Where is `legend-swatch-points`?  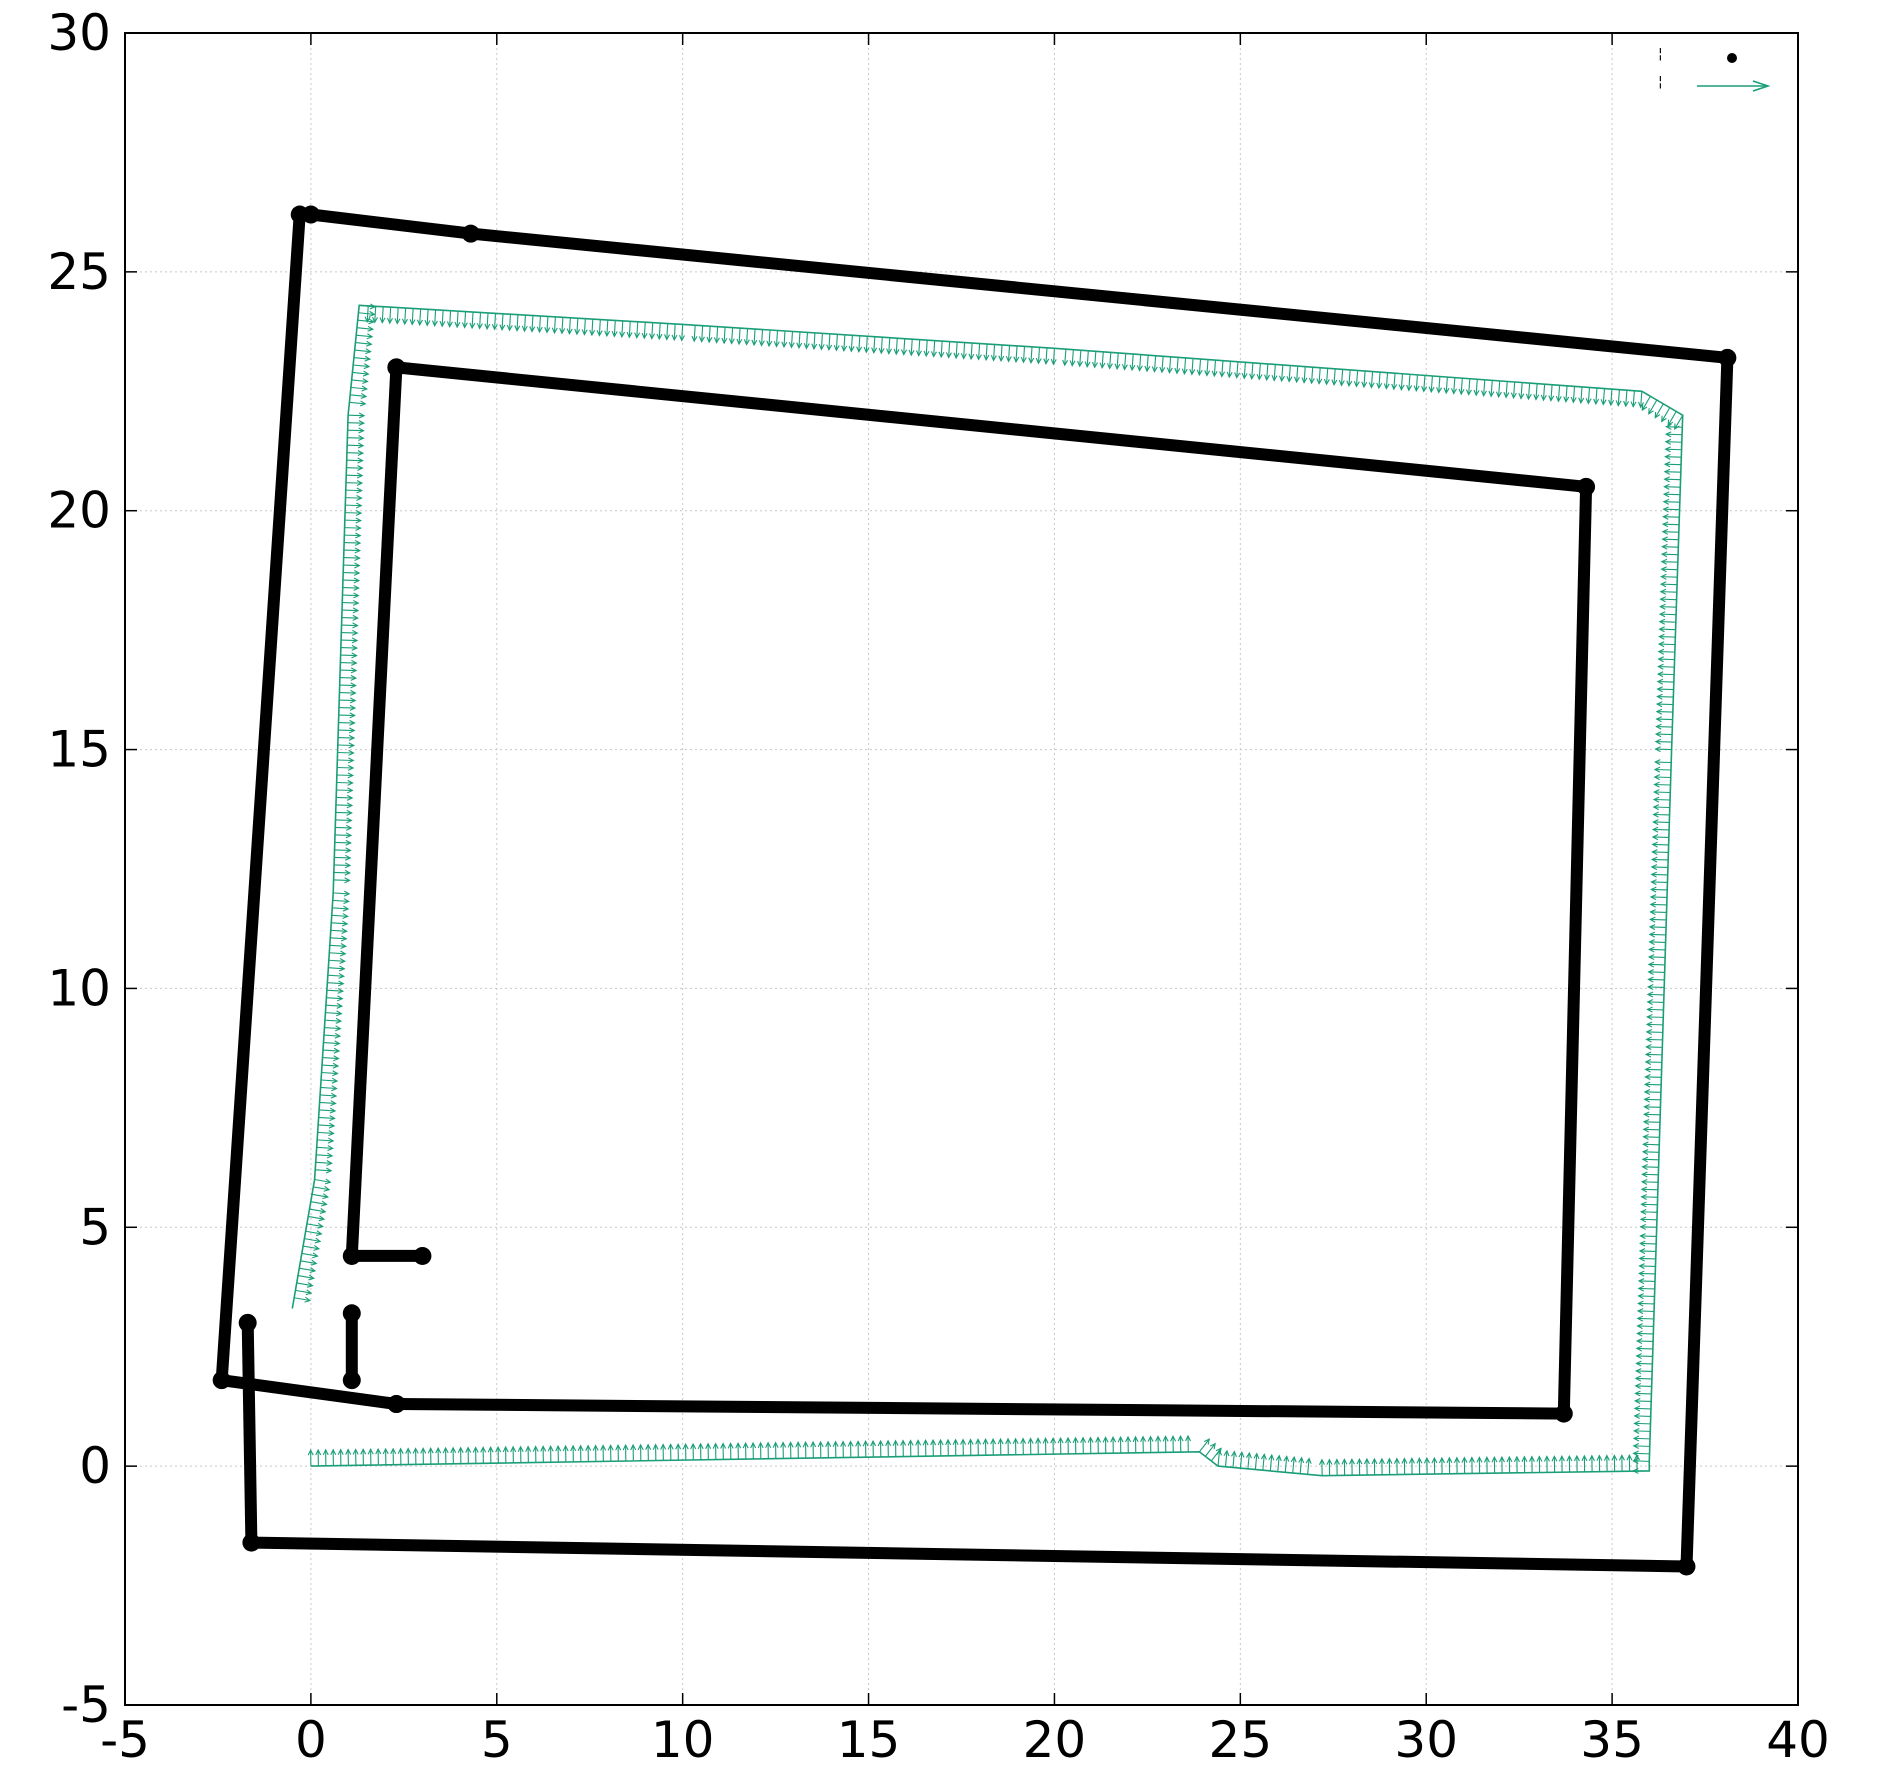
legend-swatch-points is located at coordinates (1732, 58).